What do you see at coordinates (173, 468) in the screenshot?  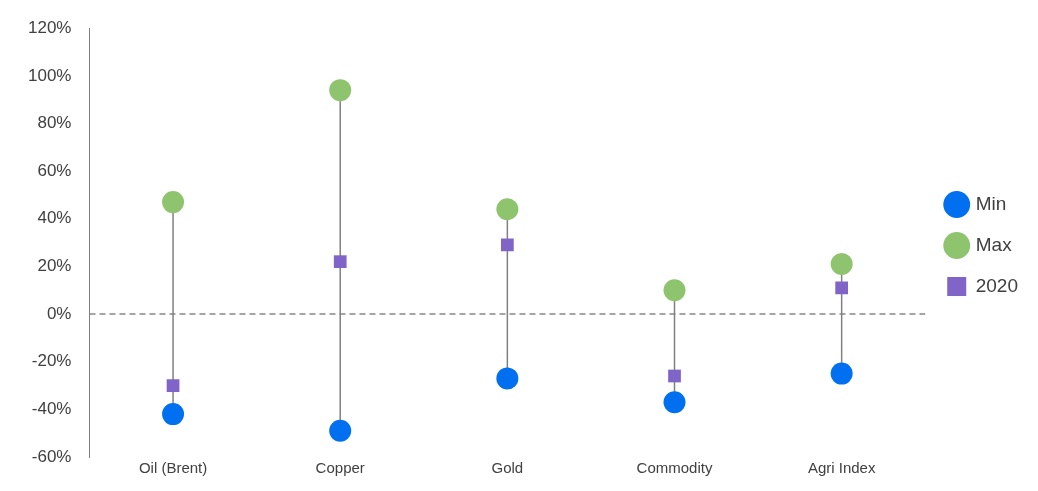 I see `x-tick-label: Oil (Brent)` at bounding box center [173, 468].